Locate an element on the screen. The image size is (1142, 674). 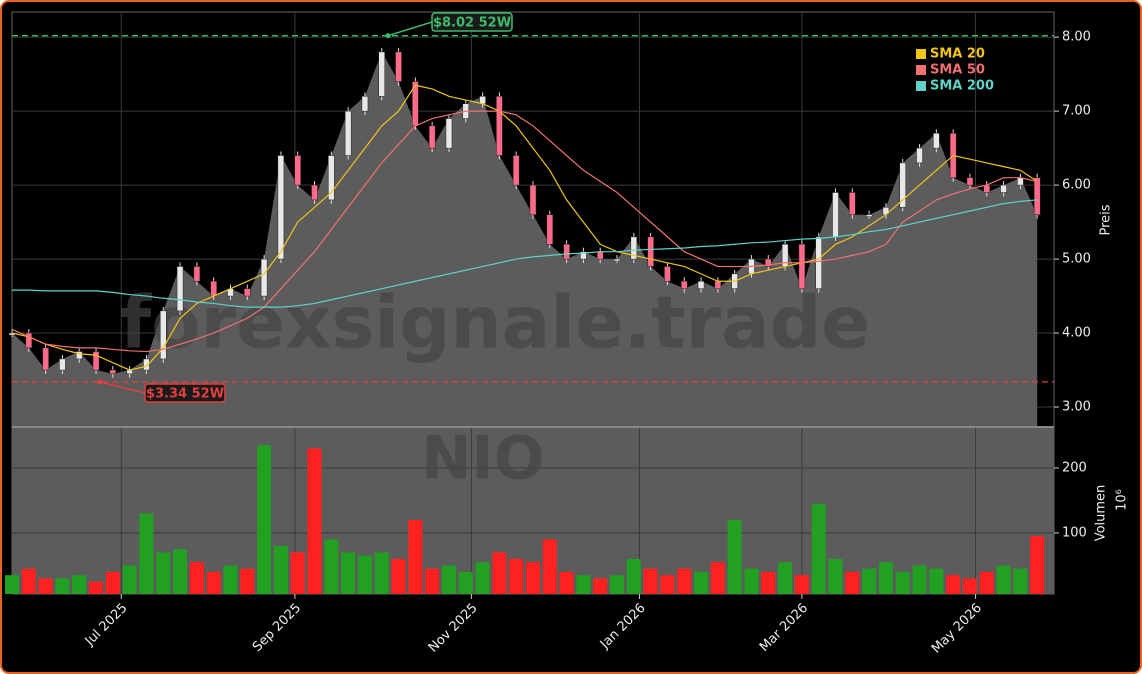
watermark: NIO is located at coordinates (483, 459).